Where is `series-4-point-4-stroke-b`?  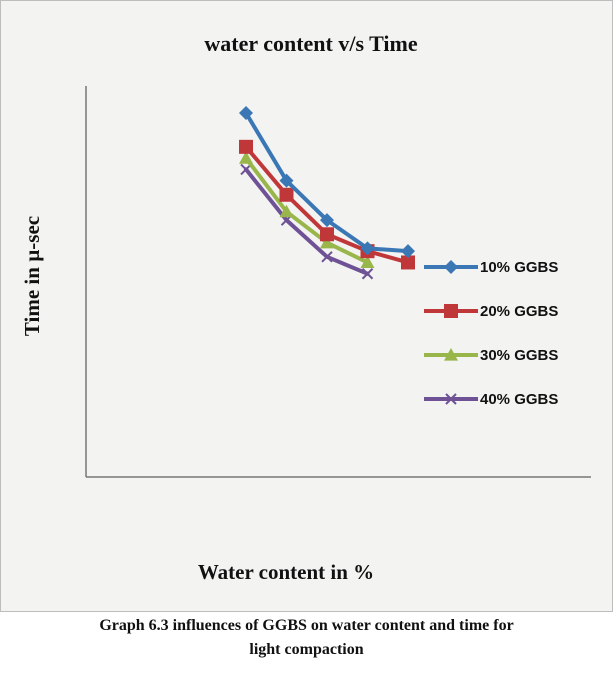 series-4-point-4-stroke-b is located at coordinates (367, 274).